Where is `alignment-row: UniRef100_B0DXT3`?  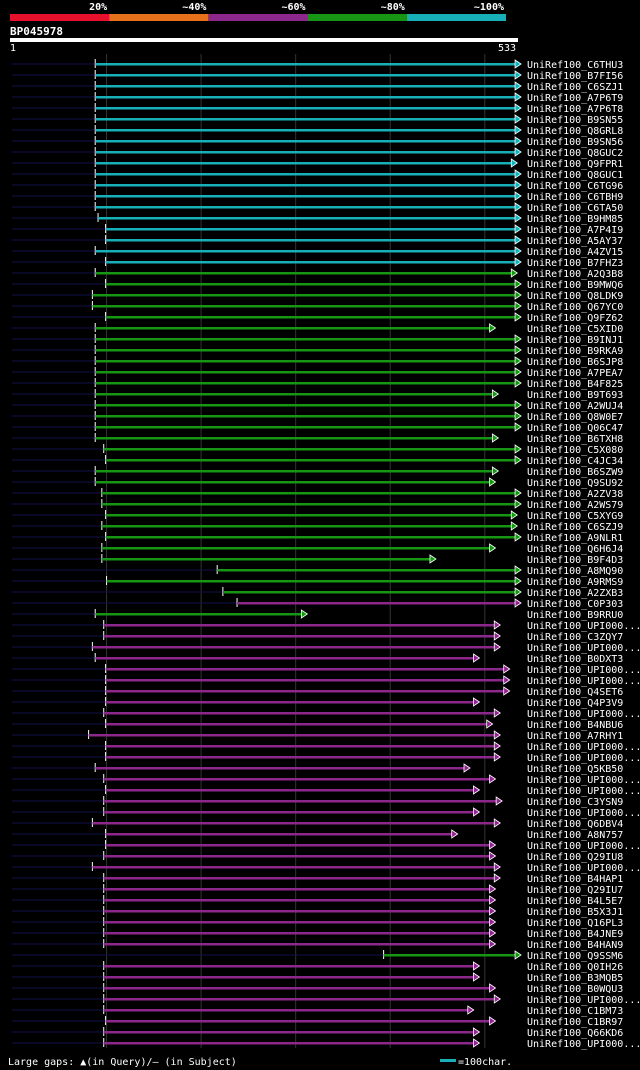 alignment-row: UniRef100_B0DXT3 is located at coordinates (317, 659).